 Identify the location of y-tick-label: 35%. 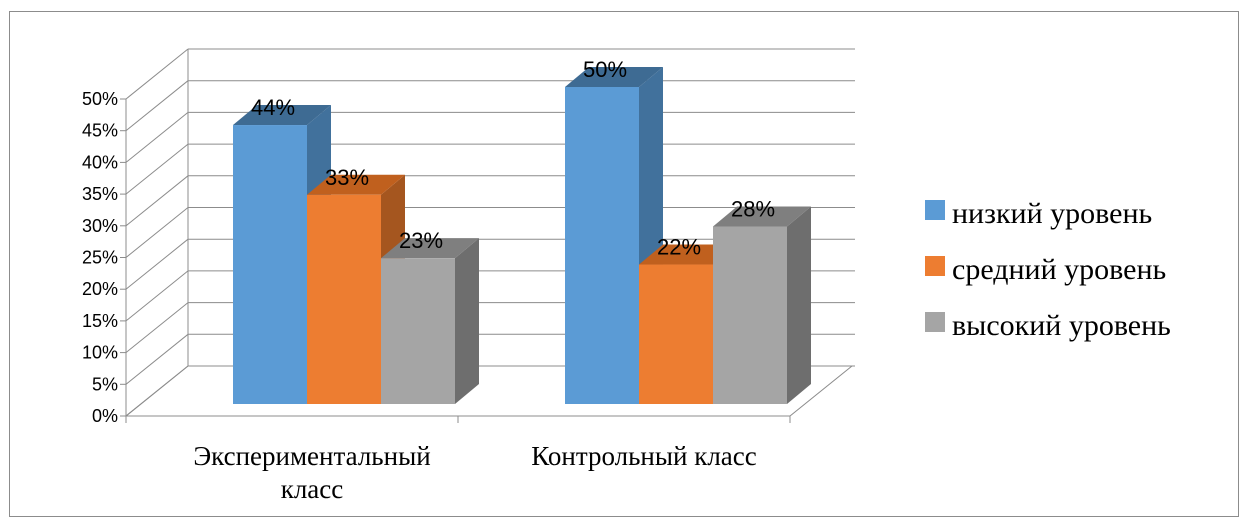
(100, 194).